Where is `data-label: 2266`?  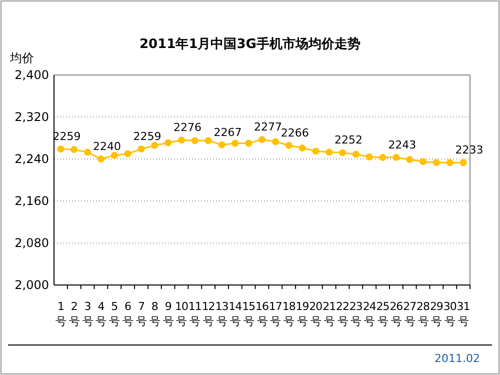
data-label: 2266 is located at coordinates (294, 133).